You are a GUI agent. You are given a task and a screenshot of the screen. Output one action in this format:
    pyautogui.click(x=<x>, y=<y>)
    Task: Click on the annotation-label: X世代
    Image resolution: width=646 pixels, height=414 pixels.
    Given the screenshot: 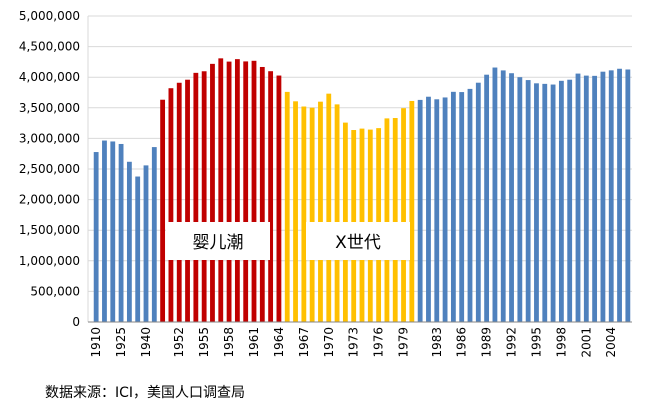 What is the action you would take?
    pyautogui.click(x=358, y=243)
    